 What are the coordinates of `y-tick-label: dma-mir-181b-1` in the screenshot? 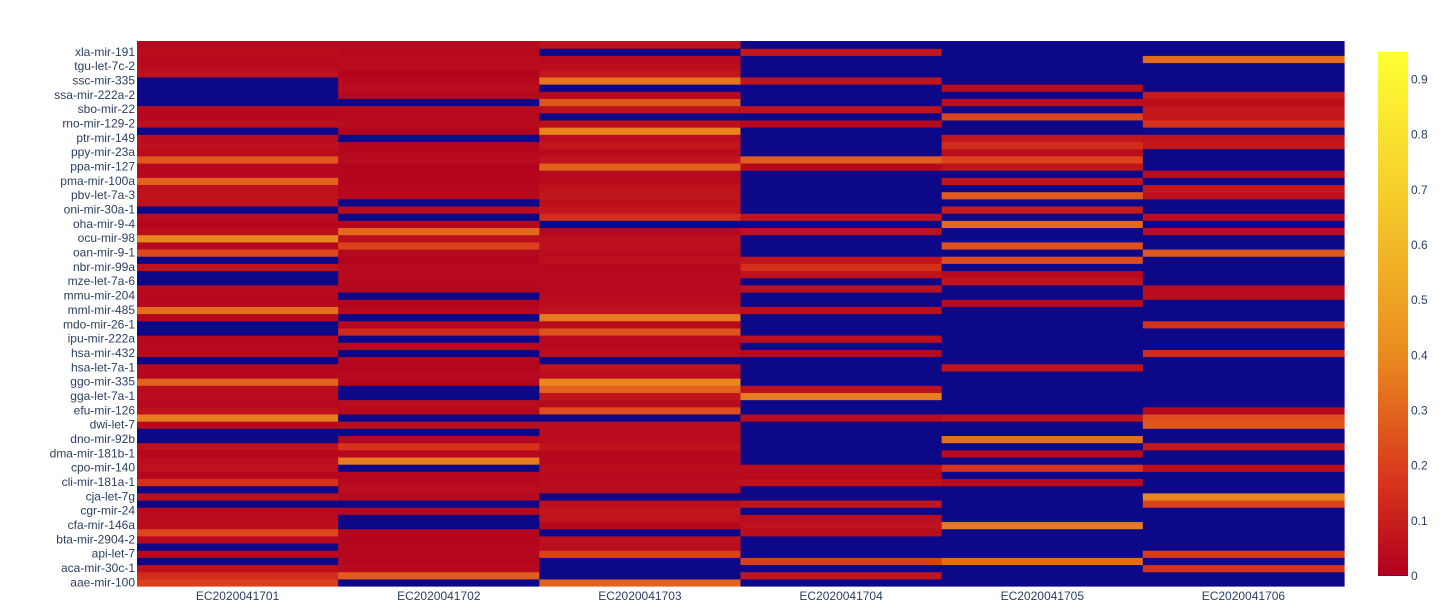 It's located at (93, 453).